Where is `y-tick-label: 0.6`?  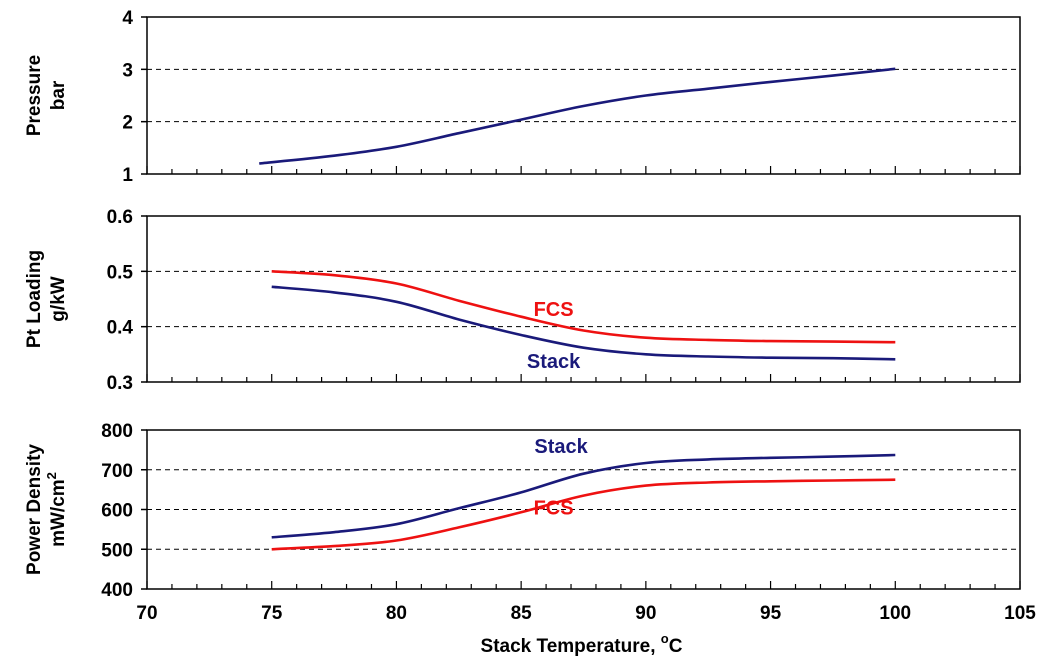
y-tick-label: 0.6 is located at coordinates (120, 217).